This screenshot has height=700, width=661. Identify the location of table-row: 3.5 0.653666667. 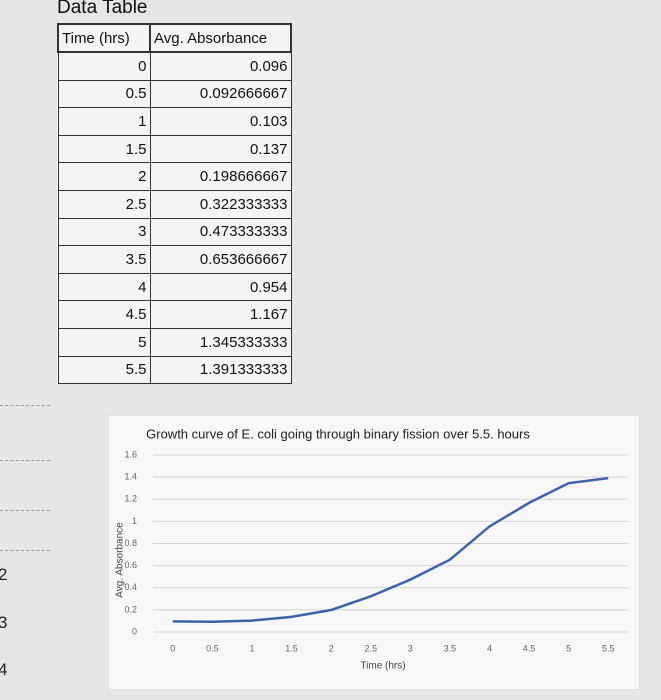
(174, 259).